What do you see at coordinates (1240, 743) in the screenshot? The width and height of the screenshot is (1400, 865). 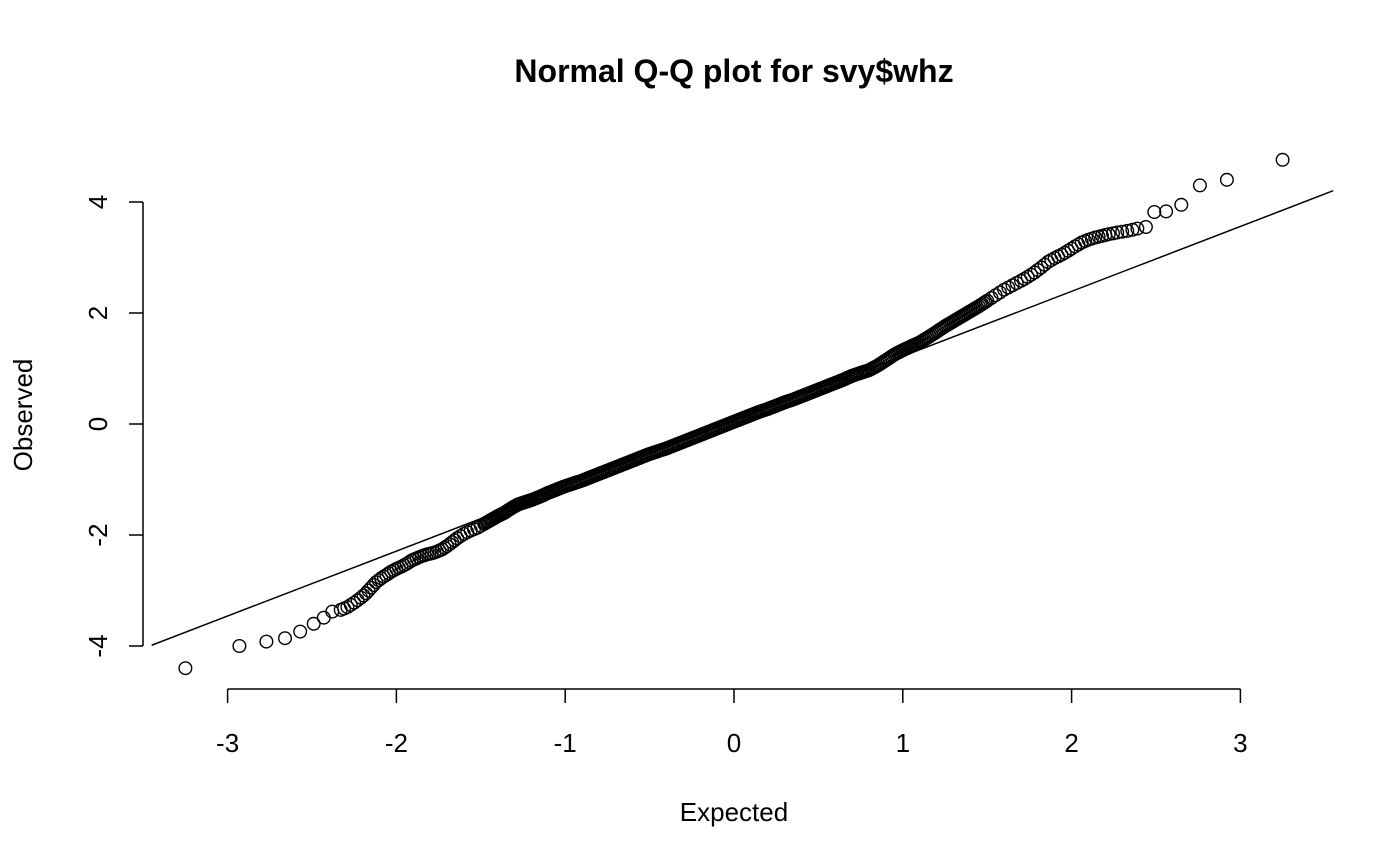 I see `x-tick-label: 3` at bounding box center [1240, 743].